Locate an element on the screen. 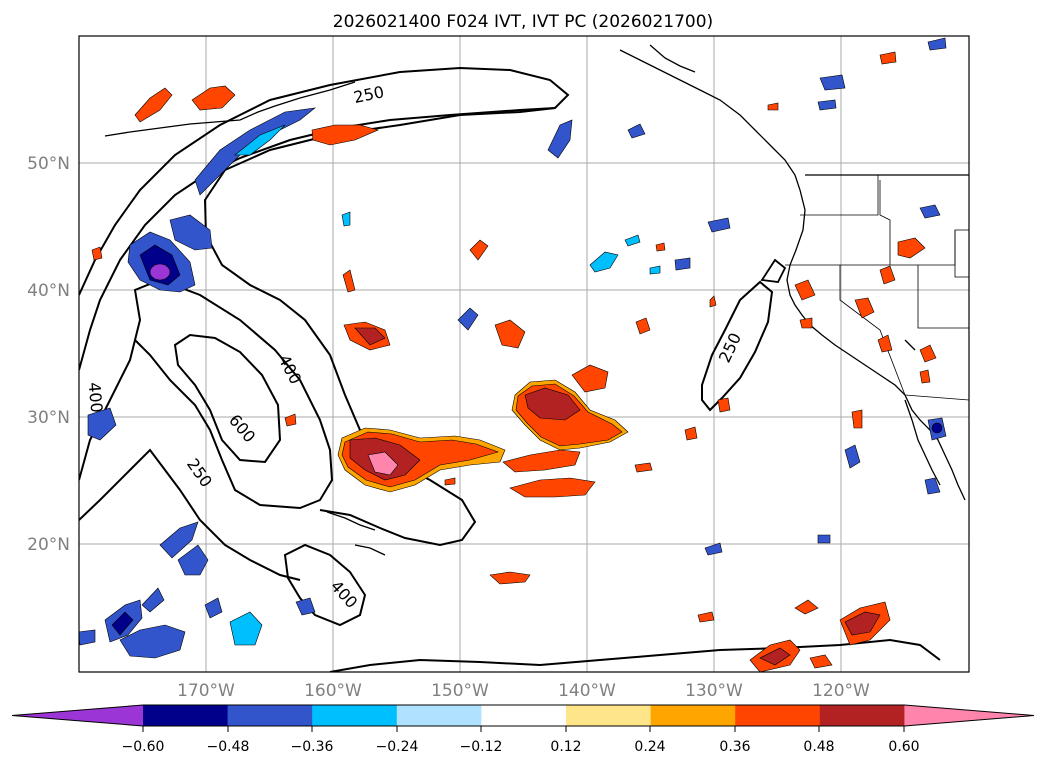 This screenshot has width=1047, height=765. colorbar-tick-label: 0.24 is located at coordinates (649, 747).